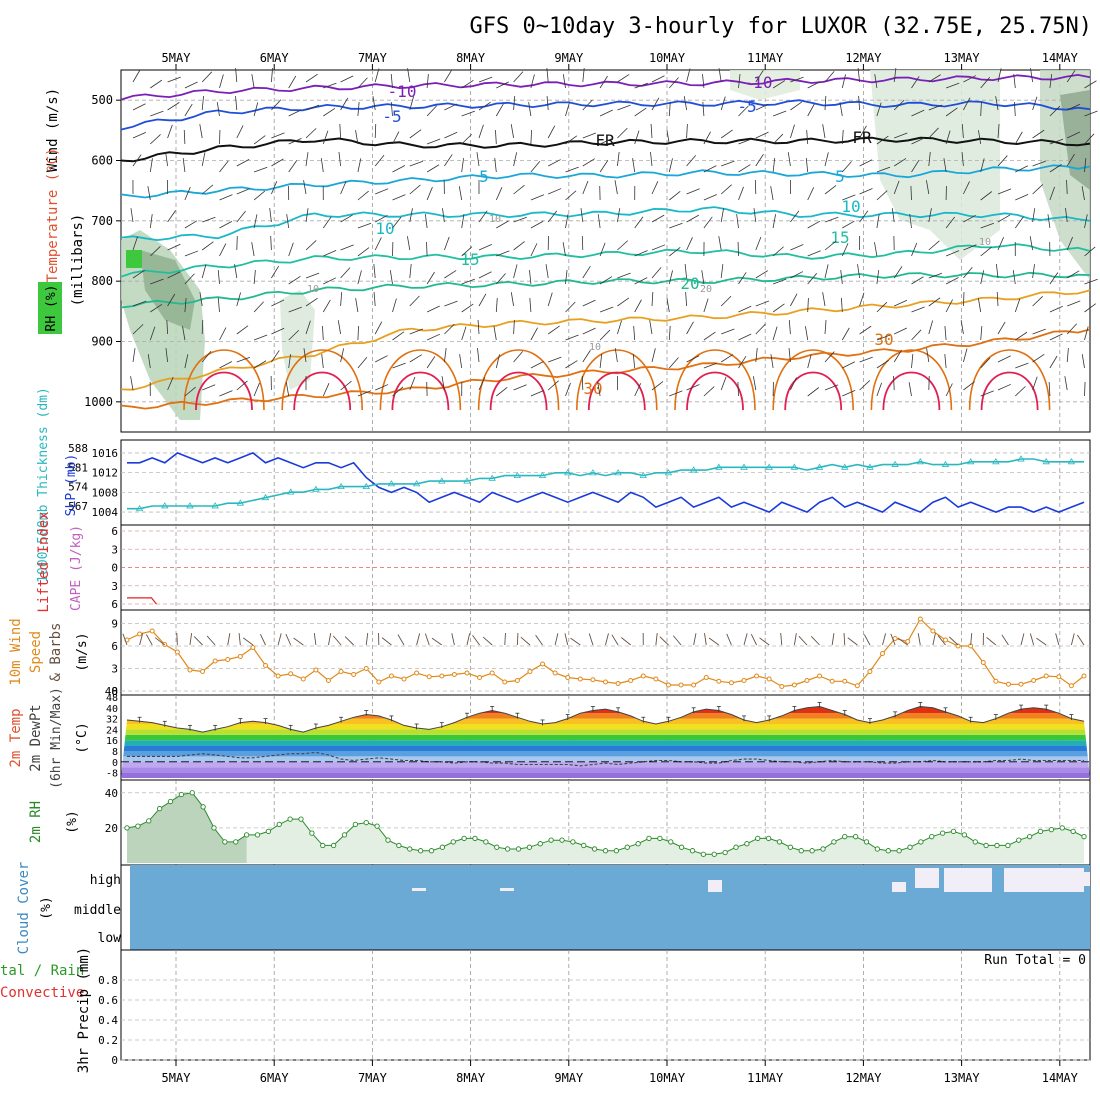  Describe the element at coordinates (82, 651) in the screenshot. I see `ylabel-wind-units: (m/s)` at that location.